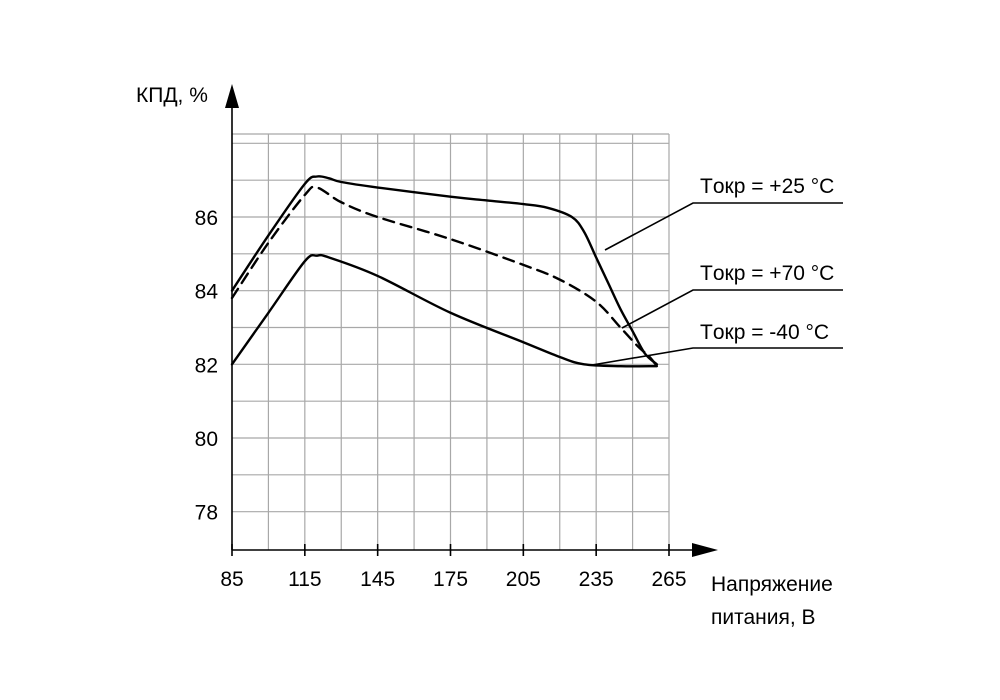 This screenshot has height=700, width=1000. Describe the element at coordinates (207, 292) in the screenshot. I see `y-tick-label: 84` at that location.